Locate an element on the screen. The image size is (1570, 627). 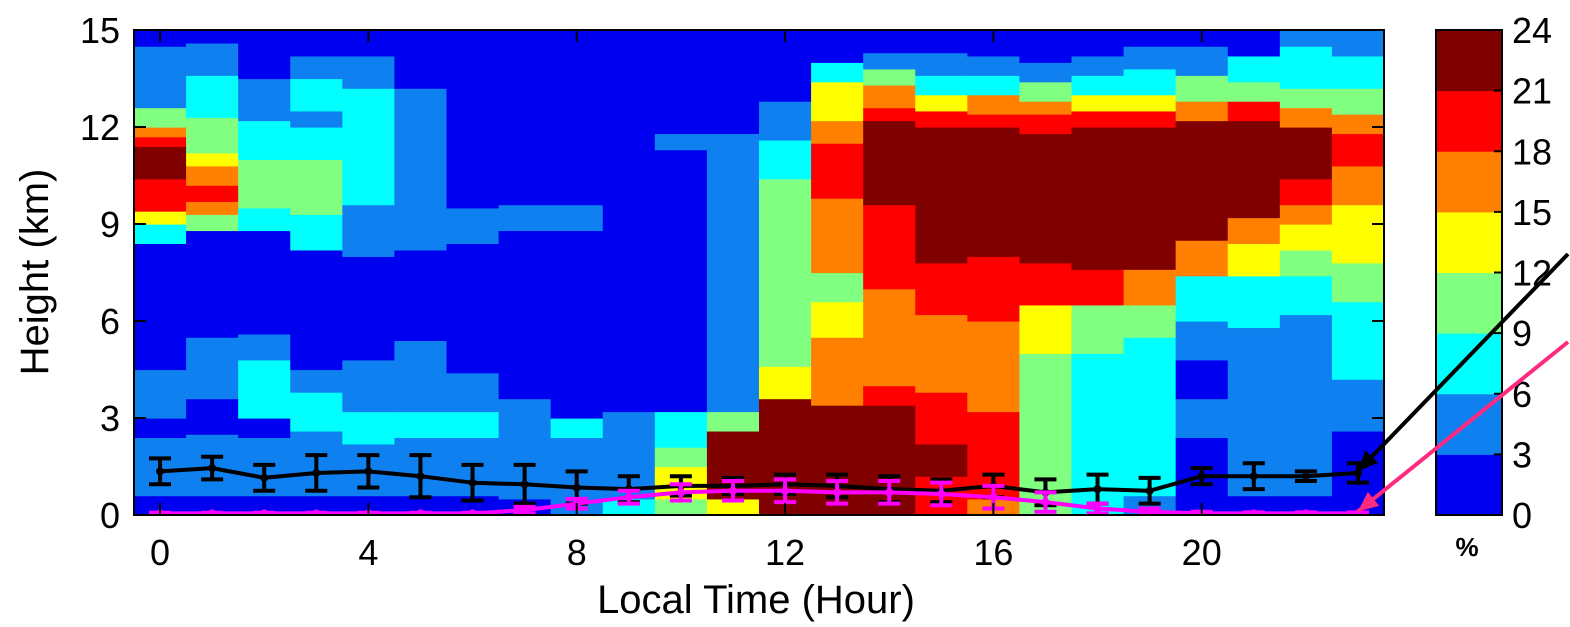
colorbar-unit-label: % is located at coordinates (1466, 547).